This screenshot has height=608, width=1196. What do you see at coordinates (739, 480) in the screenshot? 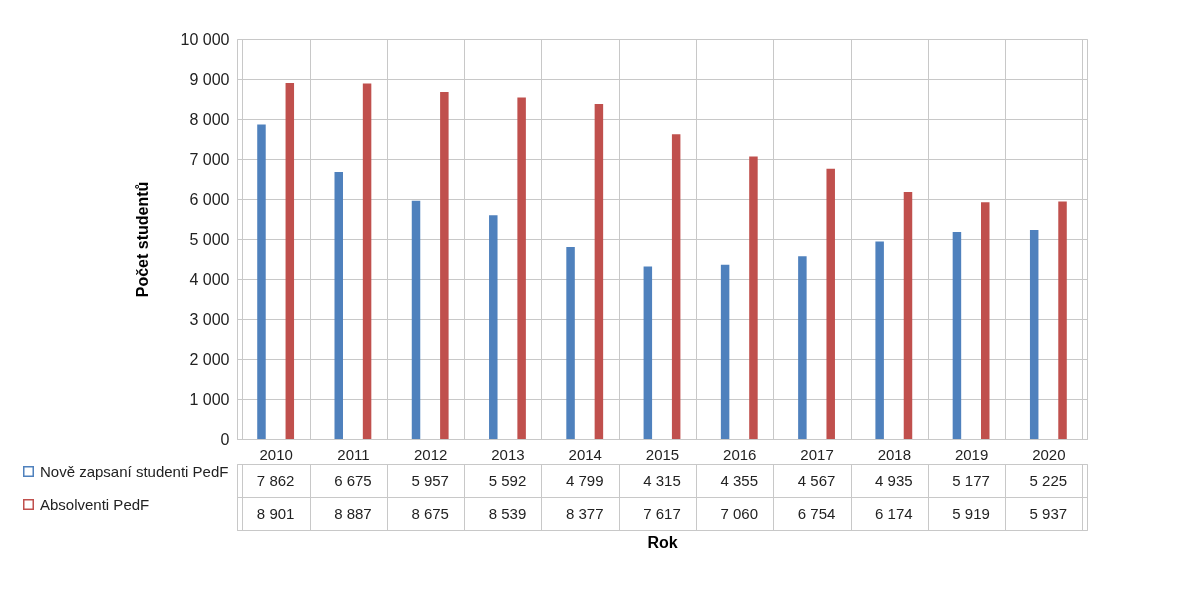
I see `data-label: 4 355` at bounding box center [739, 480].